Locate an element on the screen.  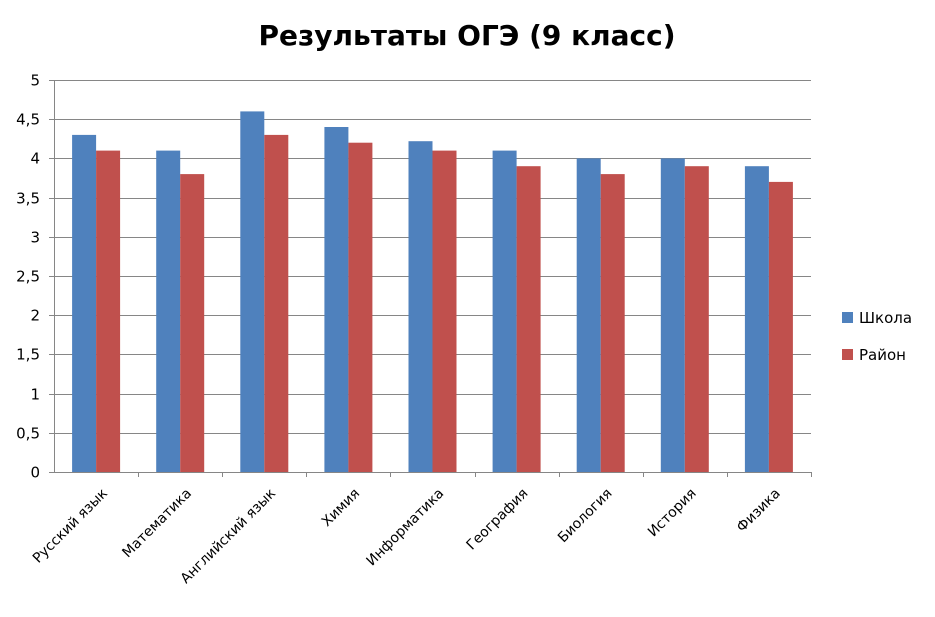
legend-label: Район is located at coordinates (882, 355).